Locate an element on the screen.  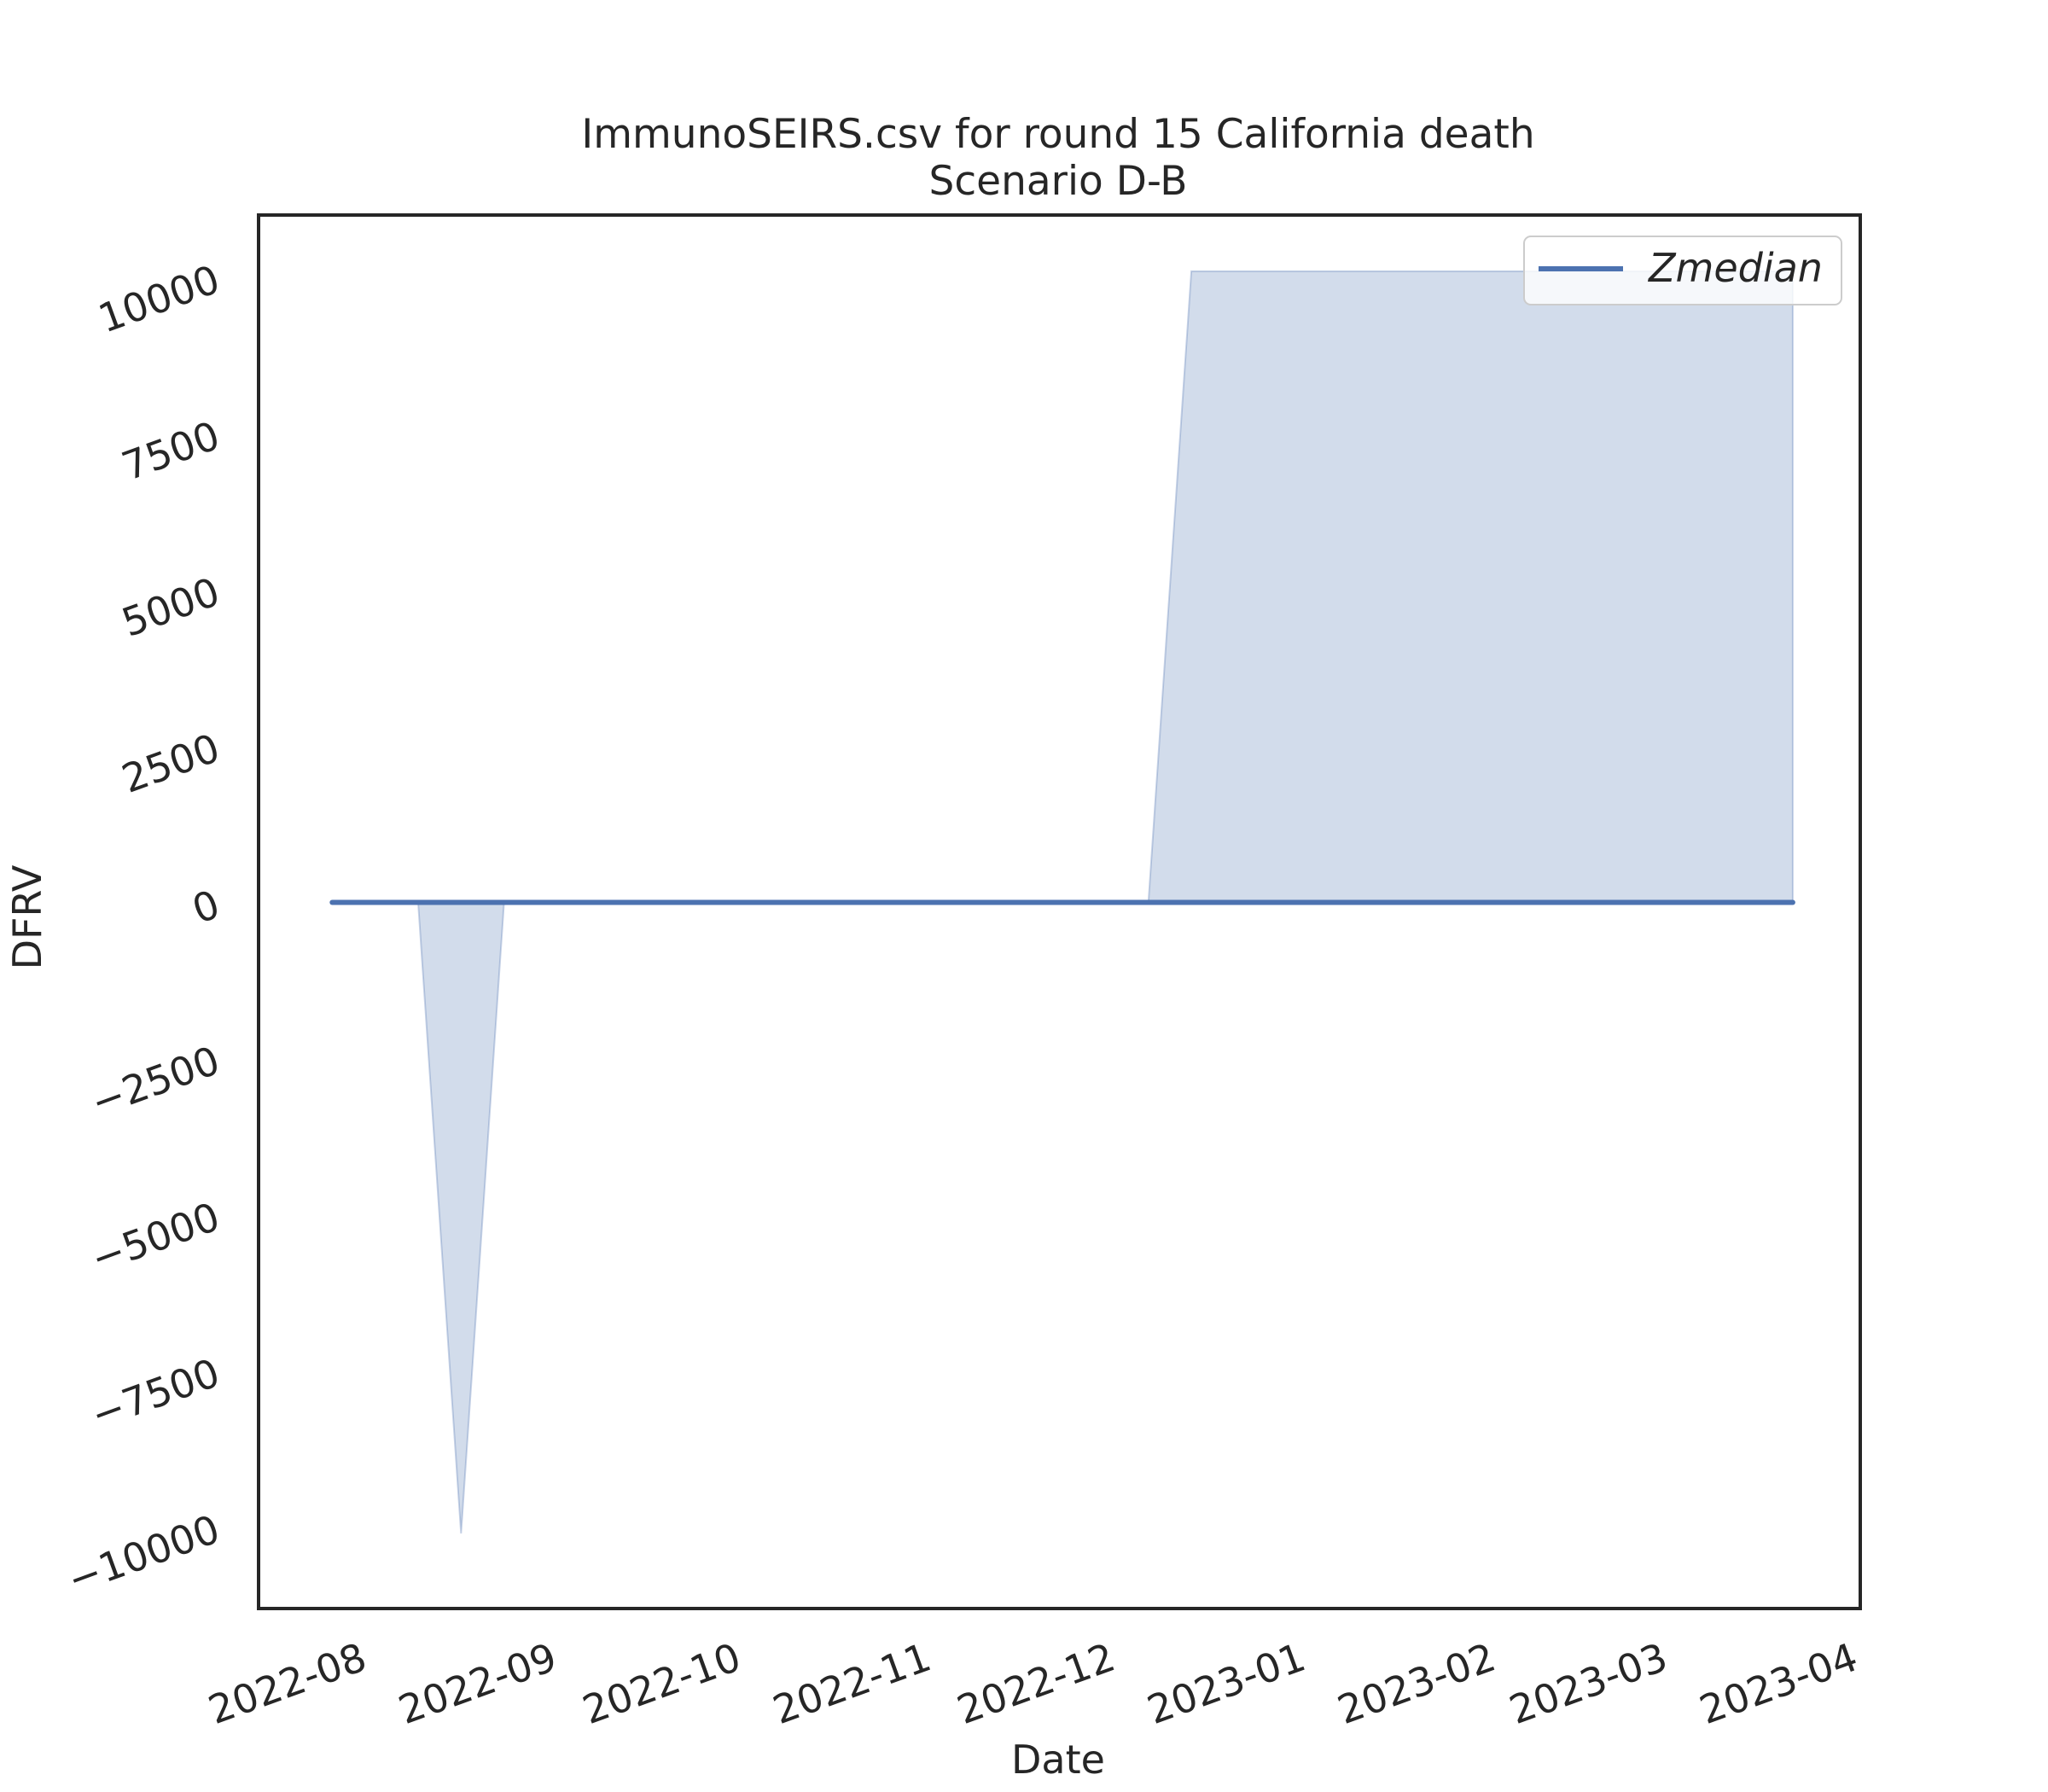
legend: Zmedian is located at coordinates (1682, 270).